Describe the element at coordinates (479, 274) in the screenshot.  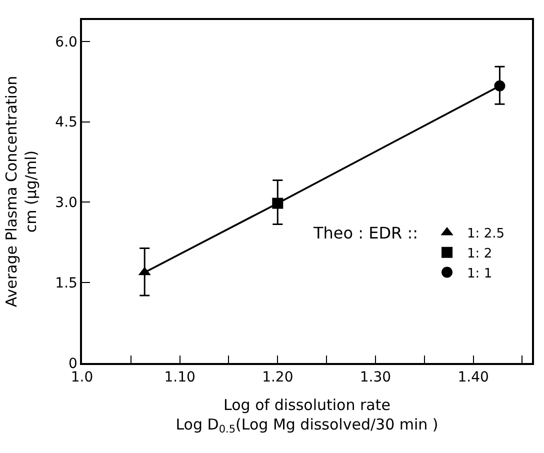
I see `legend-label: 1` at that location.